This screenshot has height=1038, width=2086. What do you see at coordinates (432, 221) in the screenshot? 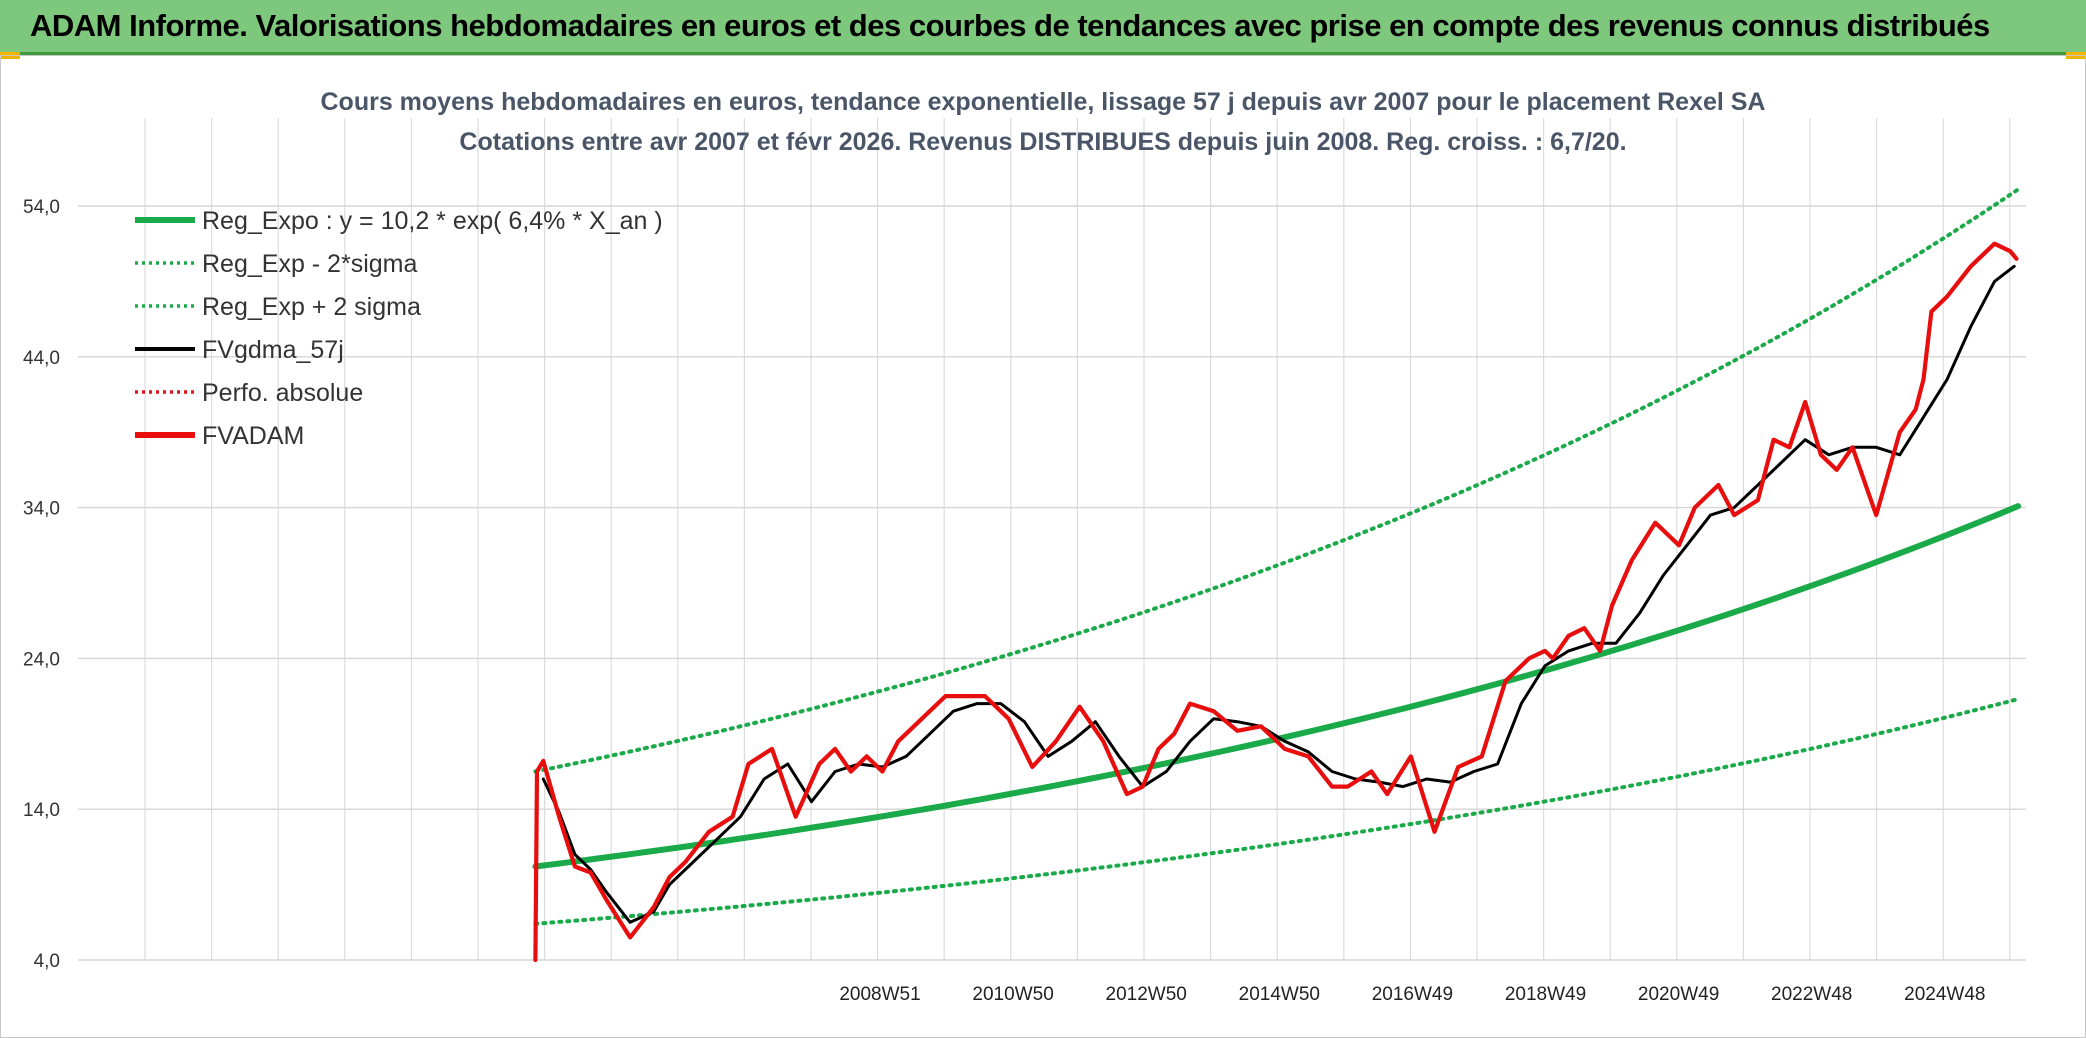
I see `legend-label: Reg_Expo : y = 10,2 * exp( 6,4% * X_an )` at bounding box center [432, 221].